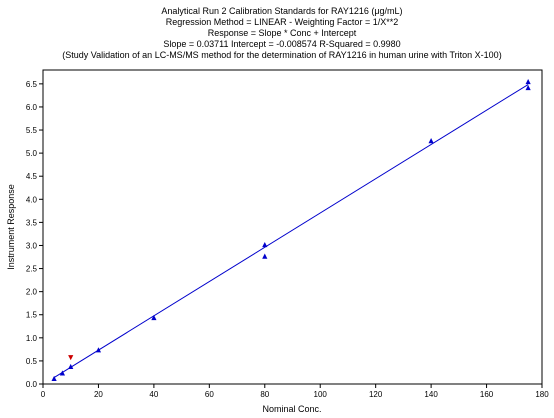  I want to click on title-line-3: Response = Slope * Conc + Intercept, so click(282, 33).